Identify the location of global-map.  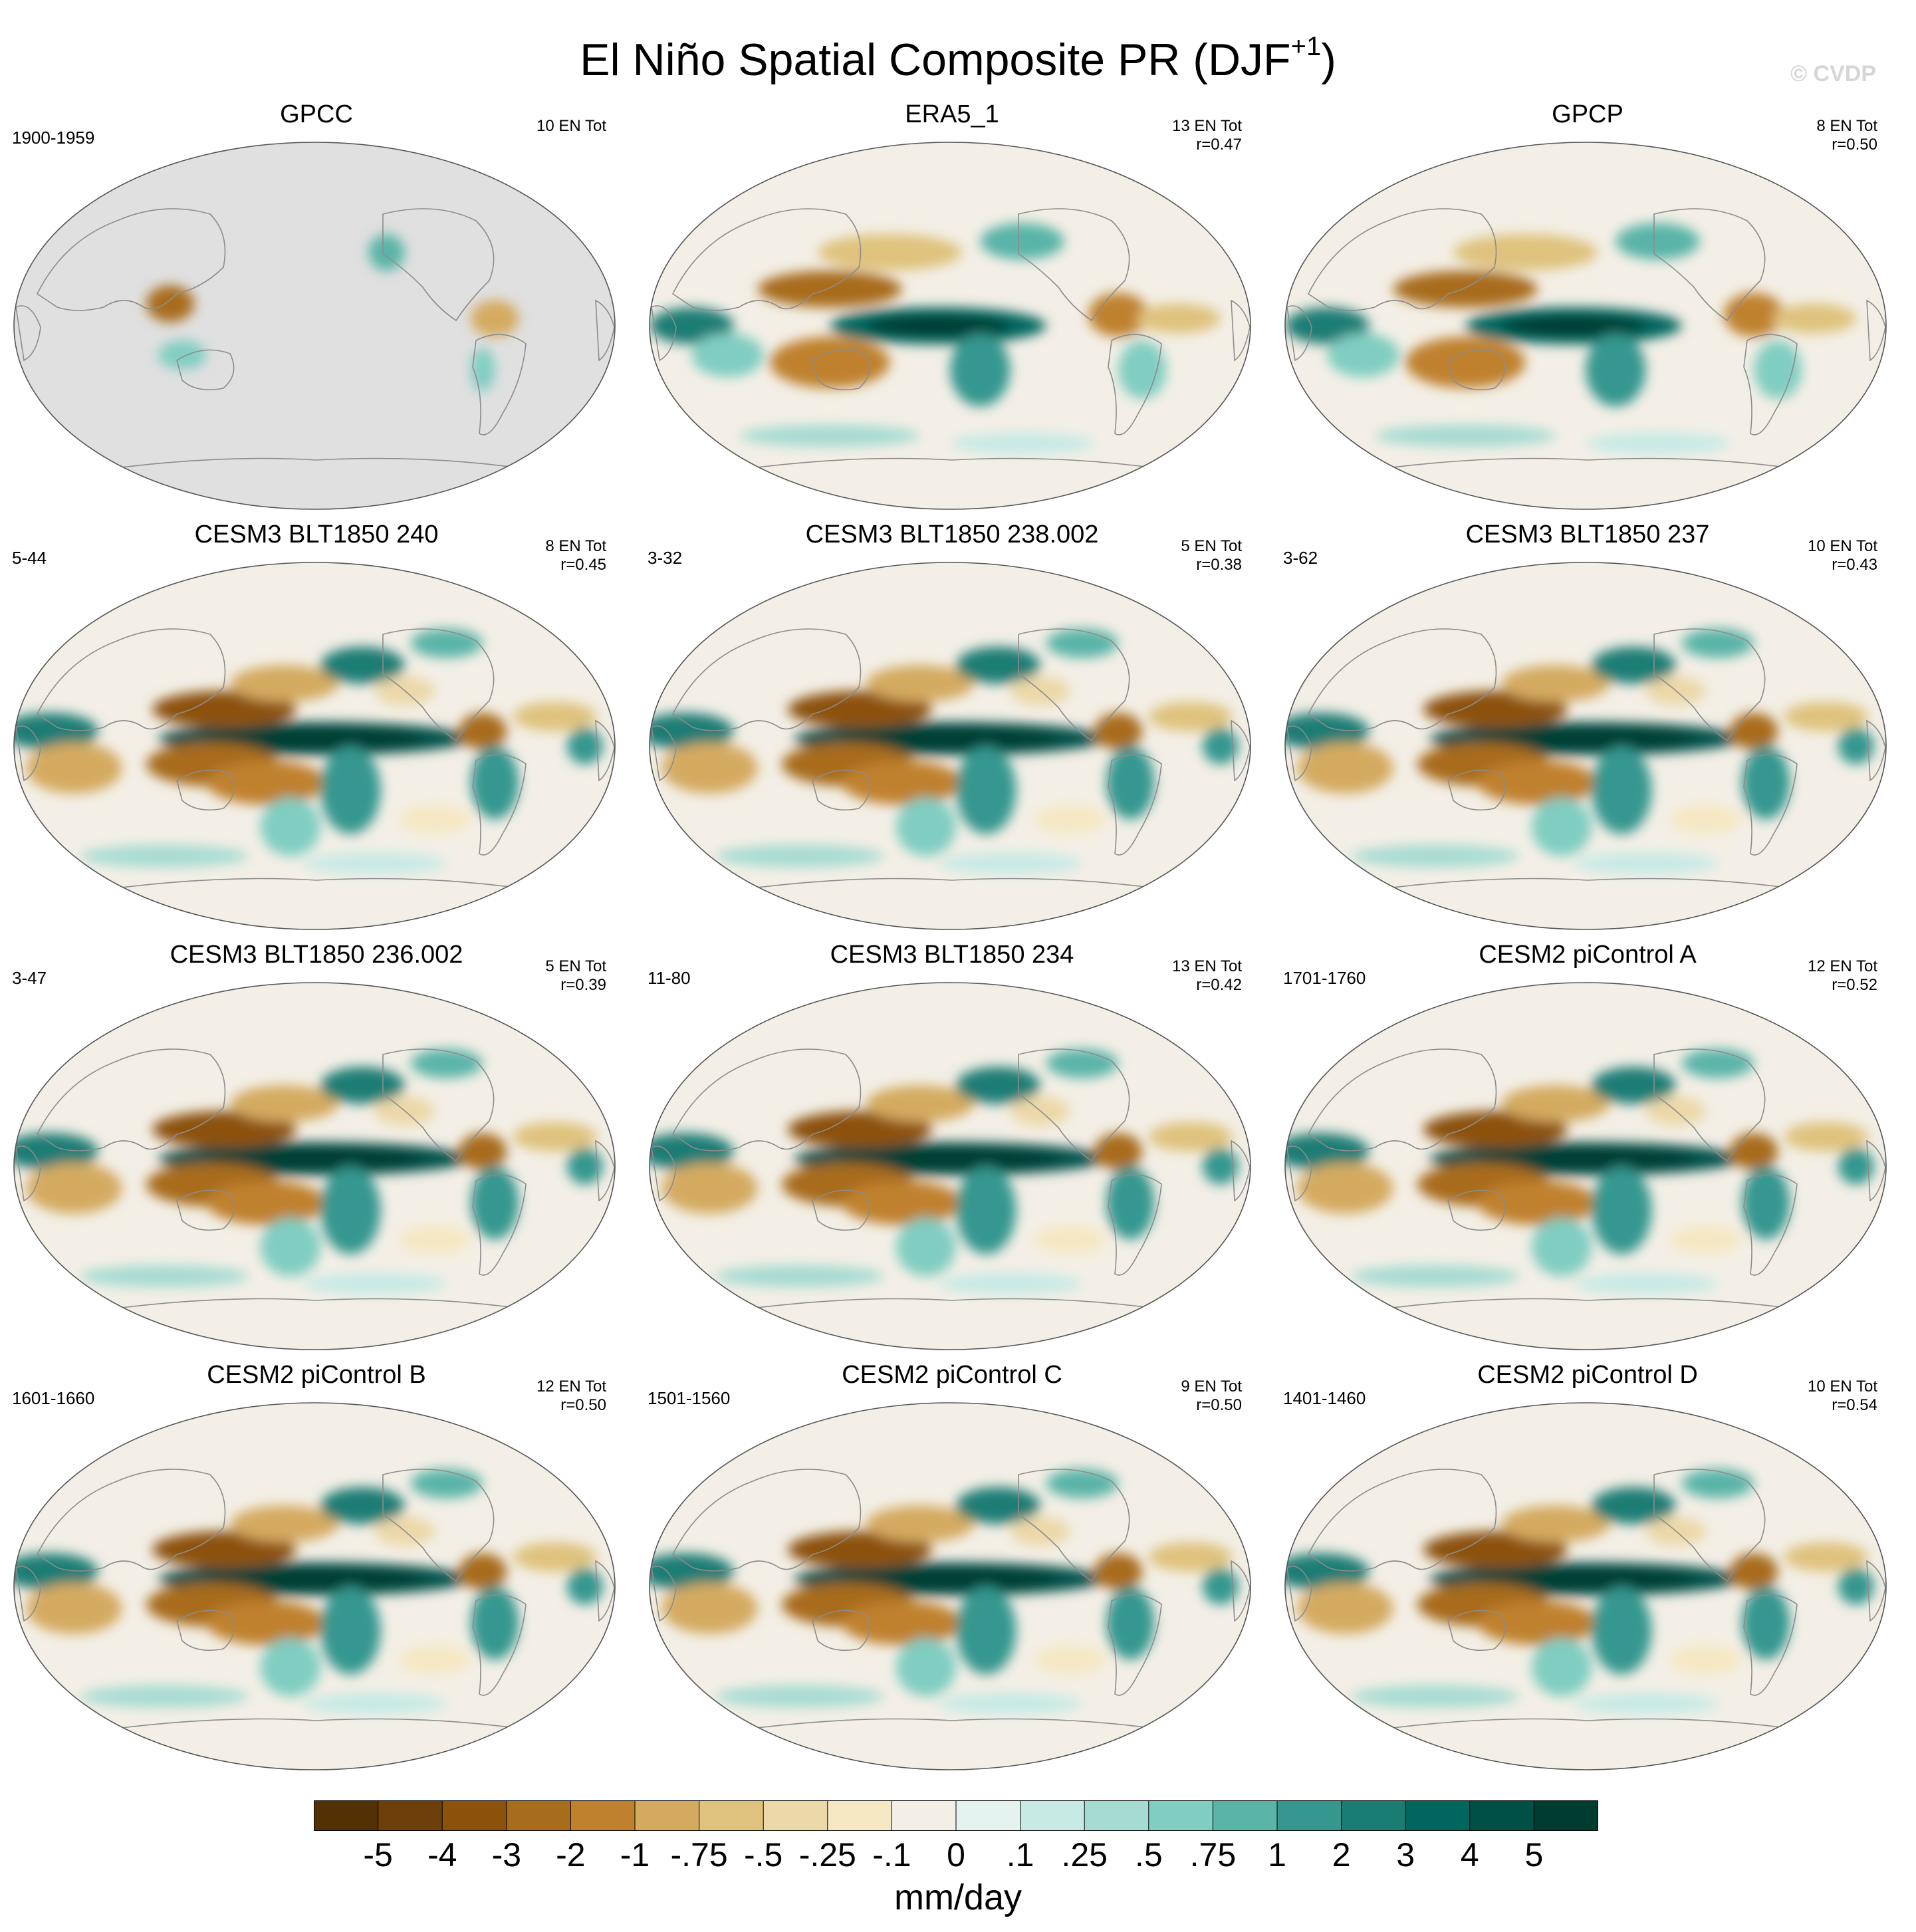
(314, 746).